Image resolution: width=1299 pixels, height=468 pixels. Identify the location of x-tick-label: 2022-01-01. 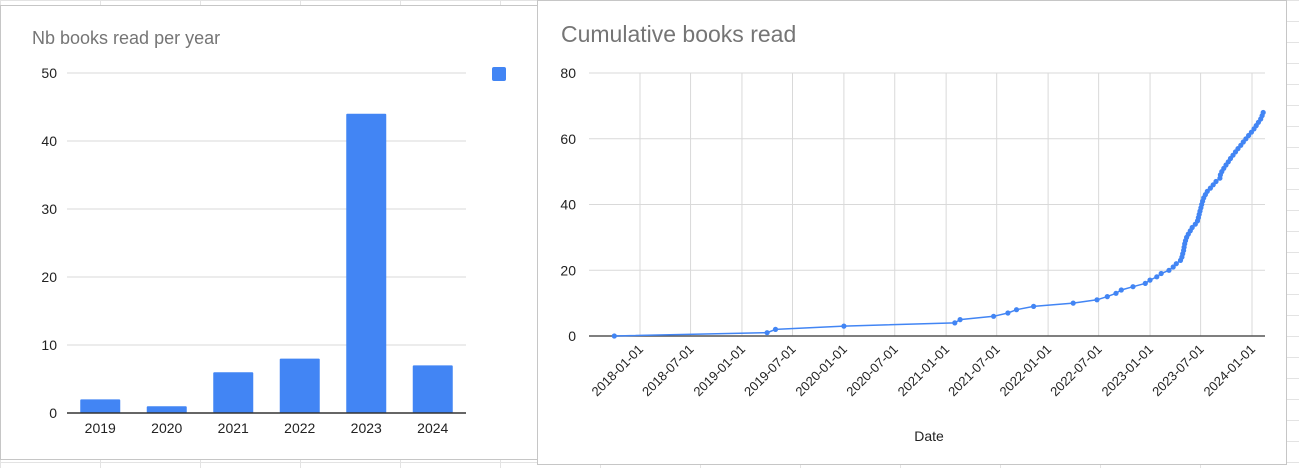
(1026, 371).